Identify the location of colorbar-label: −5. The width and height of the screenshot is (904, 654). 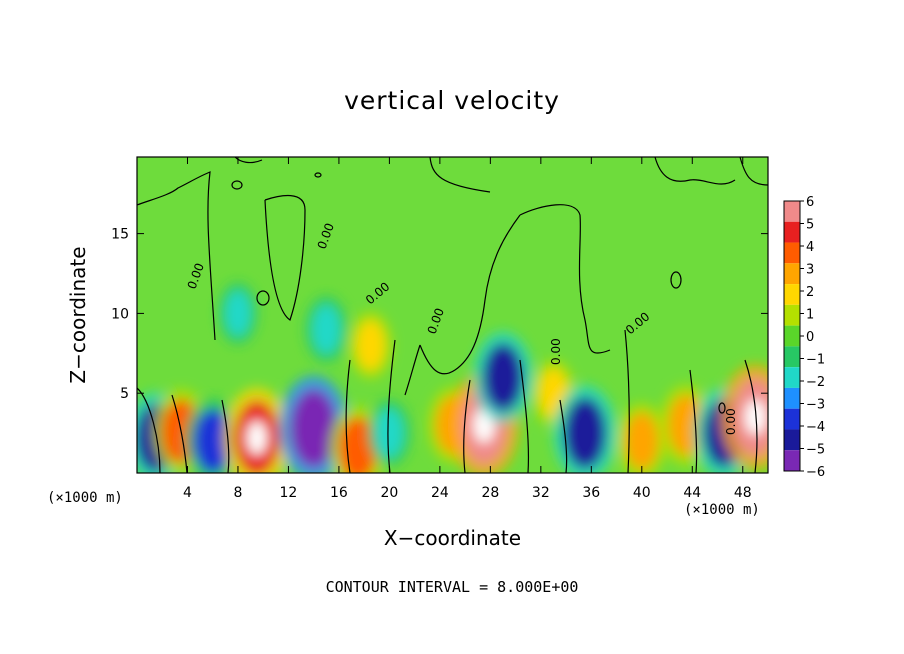
(815, 450).